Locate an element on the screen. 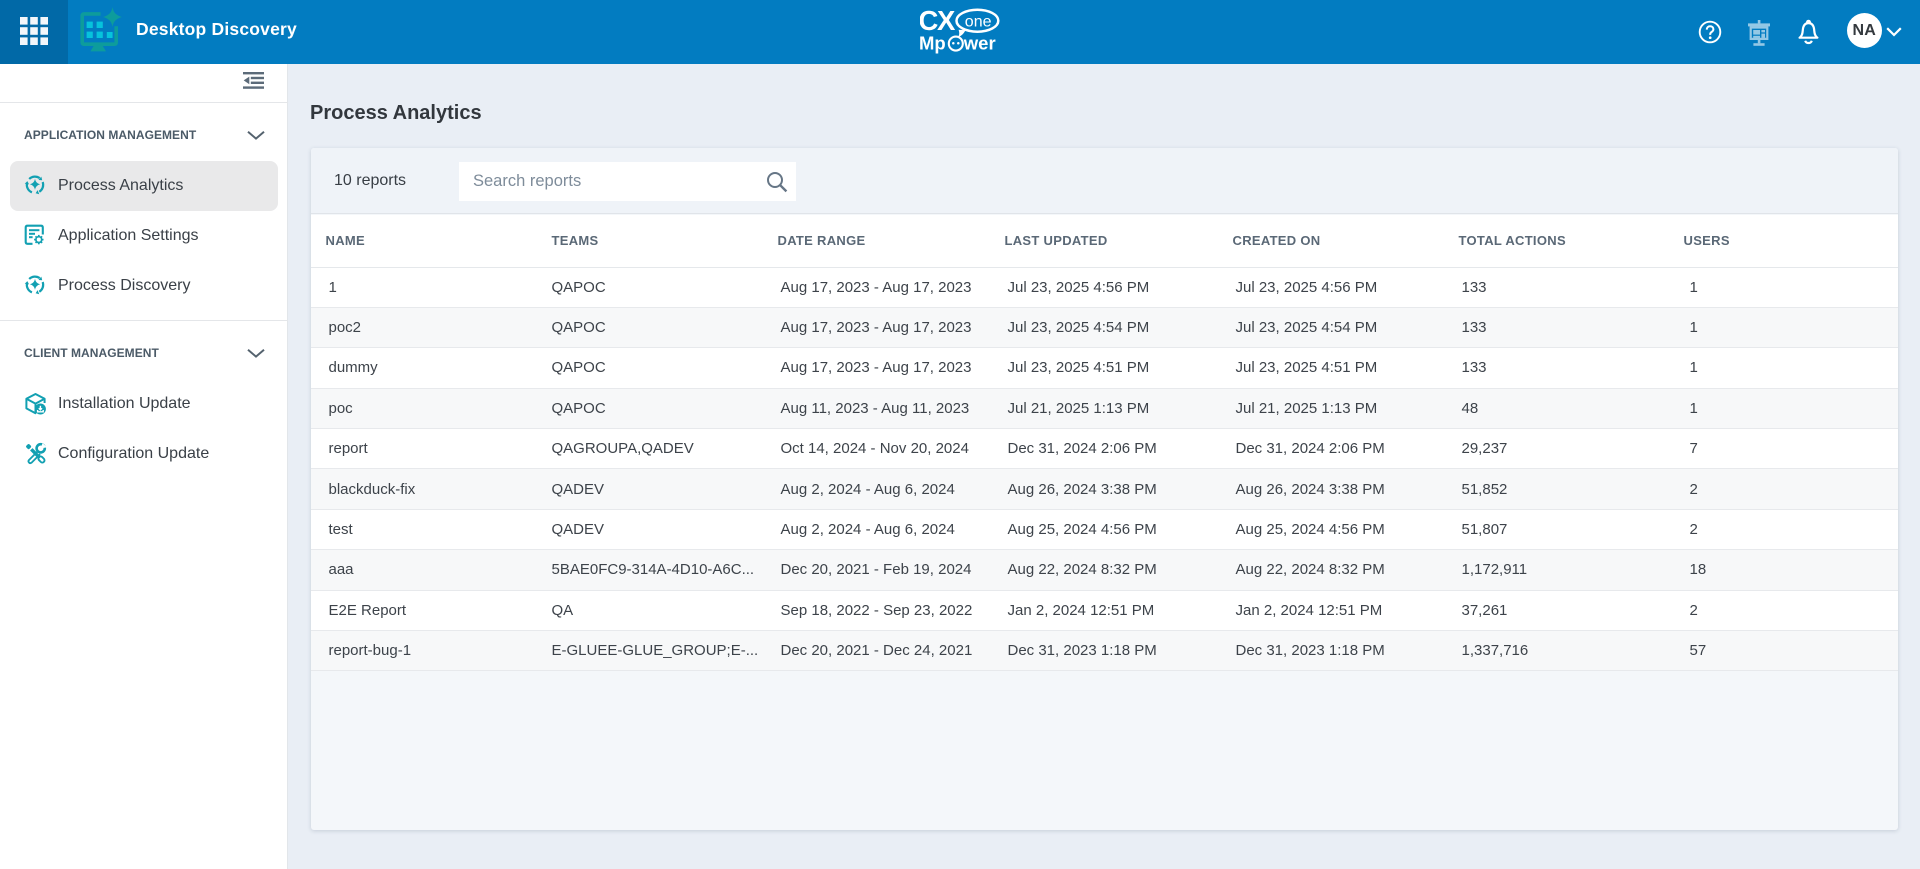  svg-text: CX is located at coordinates (938, 22).